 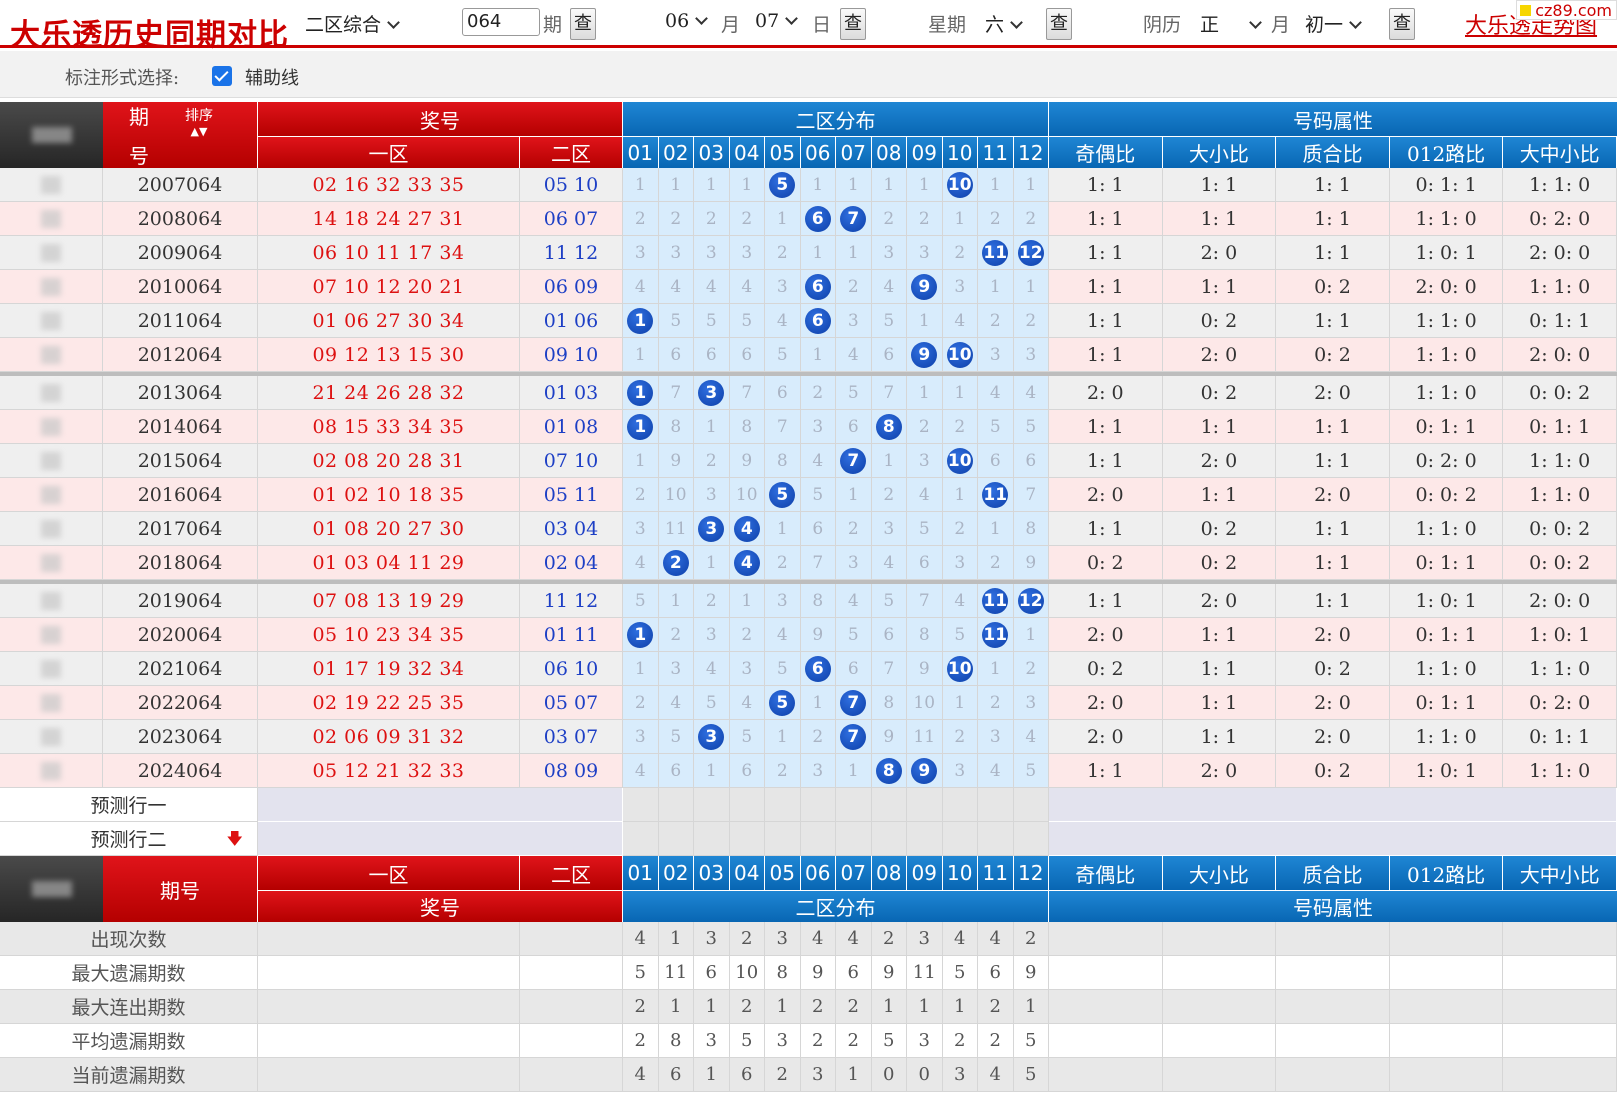 What do you see at coordinates (818, 321) in the screenshot?
I see `dist-cell-06: 6` at bounding box center [818, 321].